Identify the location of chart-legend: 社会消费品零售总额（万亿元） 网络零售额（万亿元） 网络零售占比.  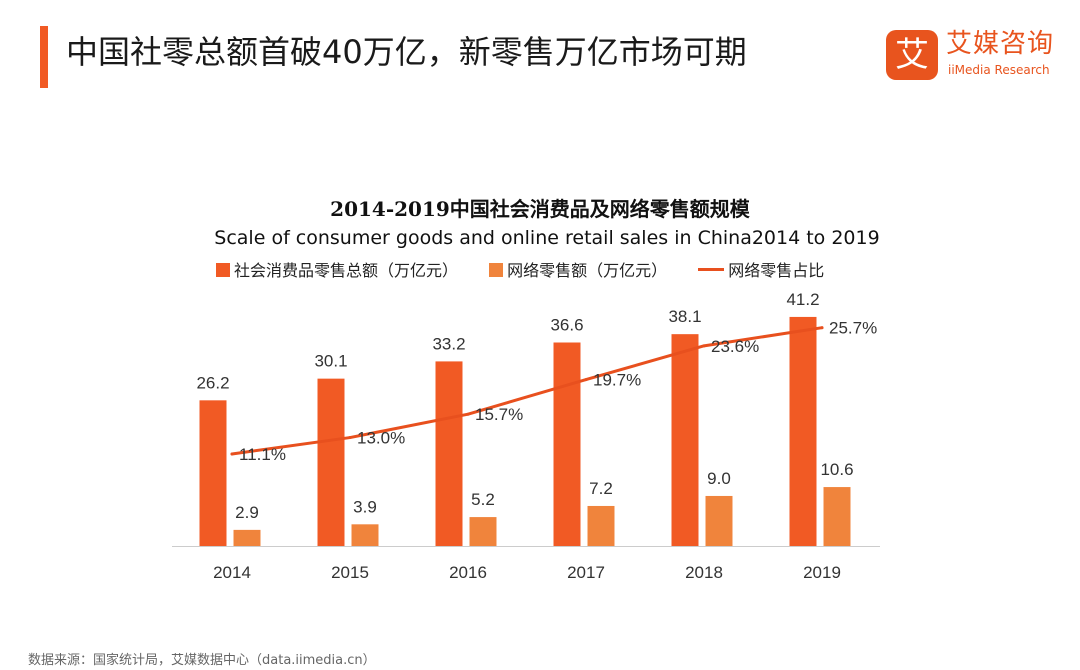
(533, 271).